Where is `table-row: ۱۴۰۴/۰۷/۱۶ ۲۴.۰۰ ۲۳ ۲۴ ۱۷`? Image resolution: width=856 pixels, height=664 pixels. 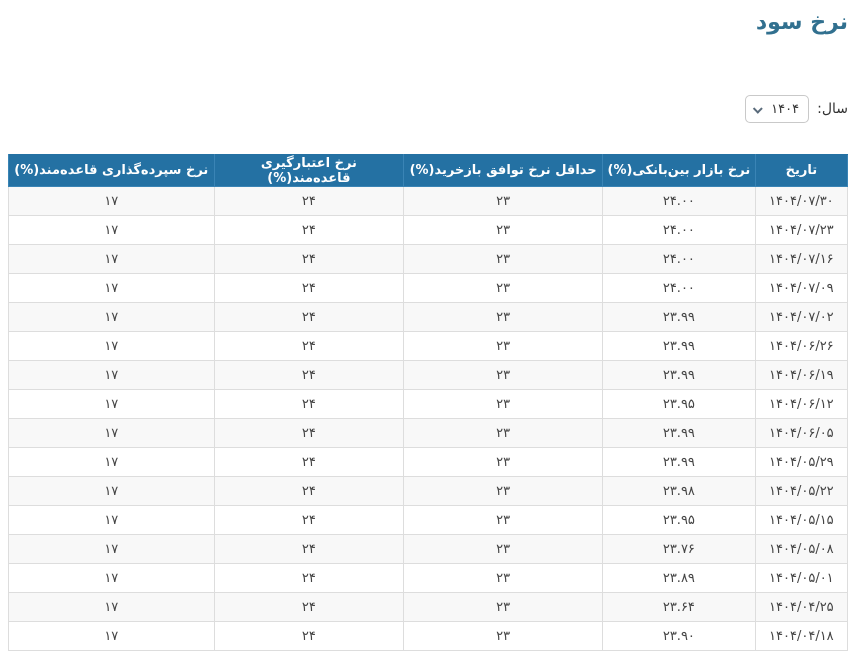 table-row: ۱۴۰۴/۰۷/۱۶ ۲۴.۰۰ ۲۳ ۲۴ ۱۷ is located at coordinates (428, 259).